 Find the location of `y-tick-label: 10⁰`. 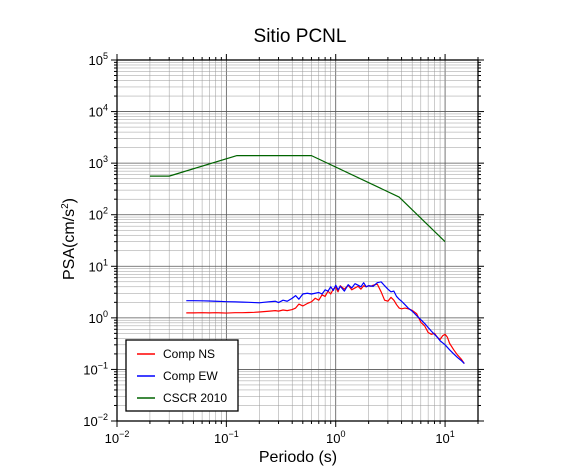

y-tick-label: 10⁰ is located at coordinates (98, 317).